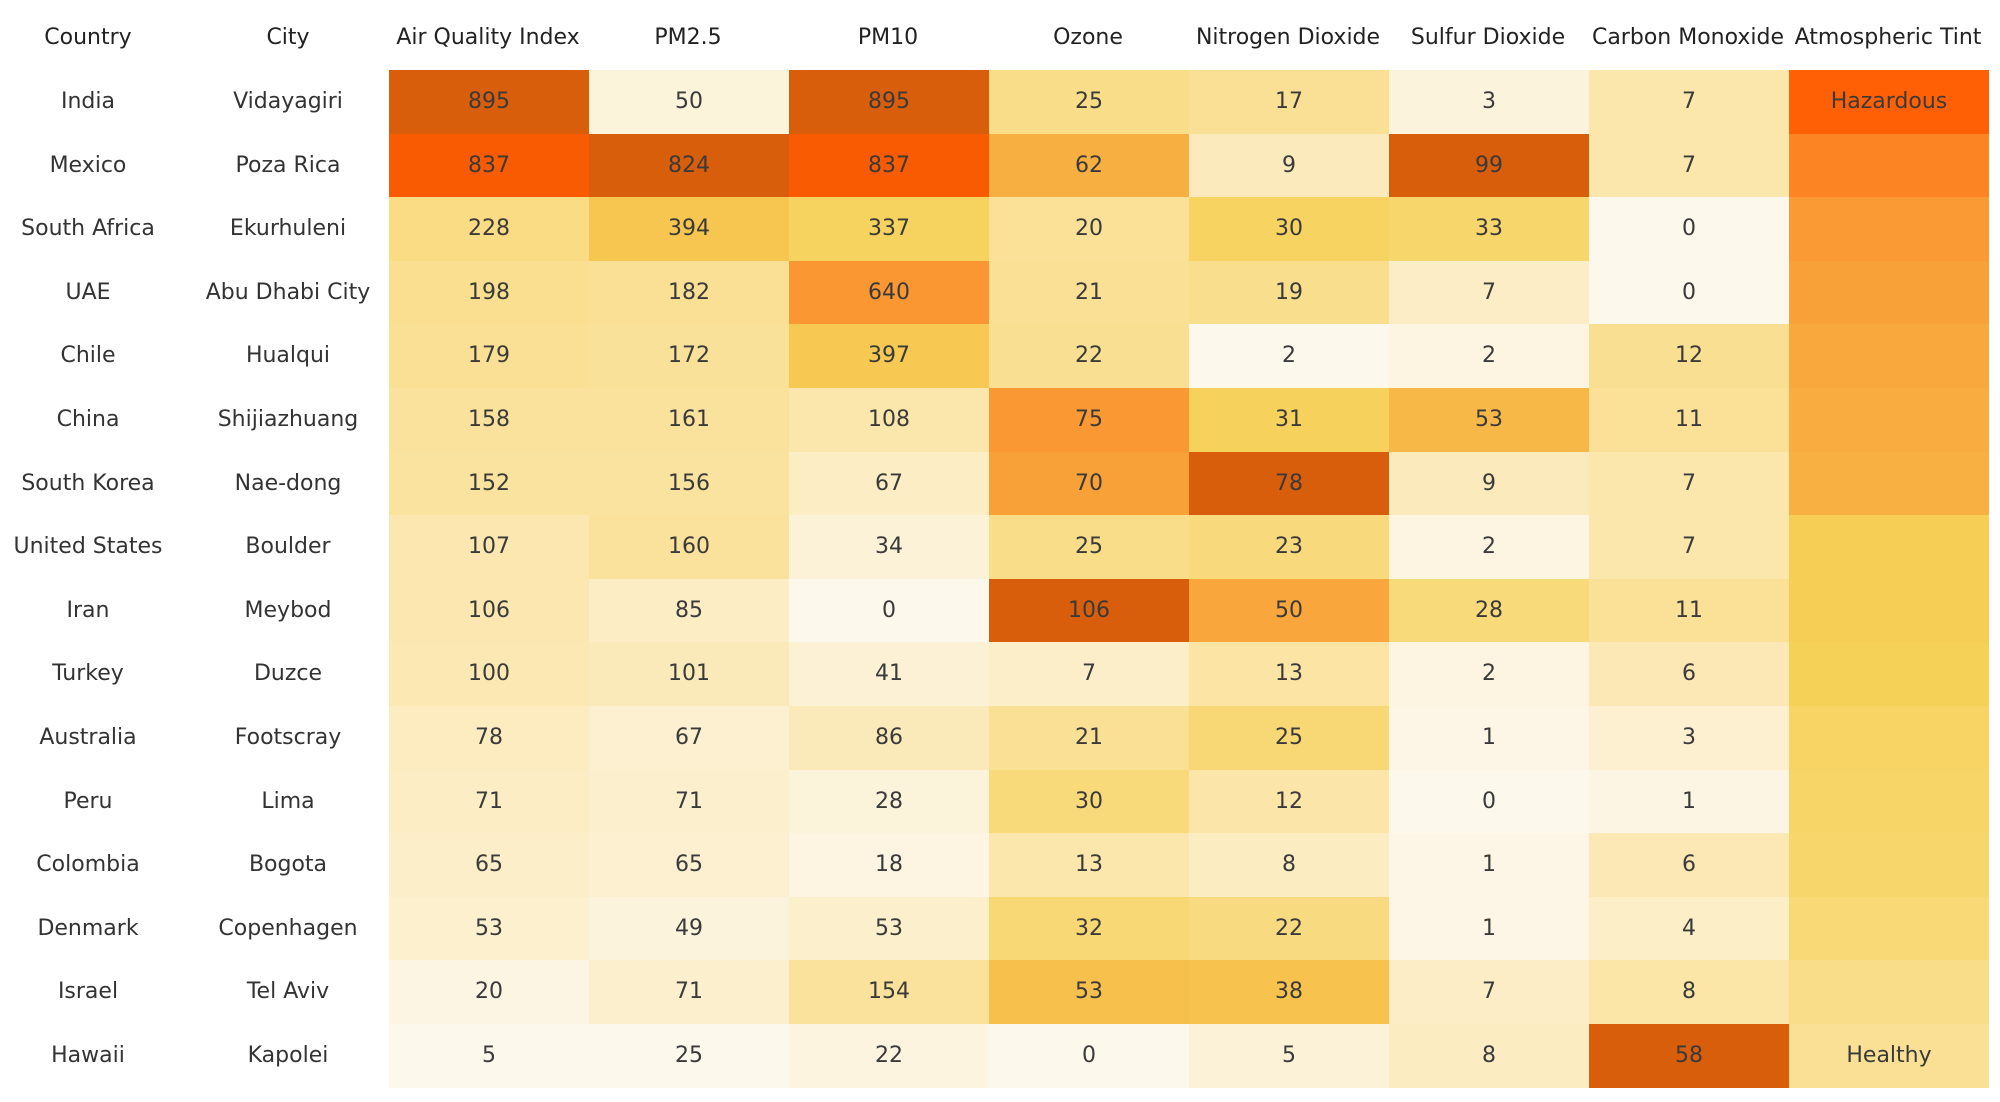 Image resolution: width=2000 pixels, height=1102 pixels. I want to click on heatmap-cell-ozone: 30, so click(1089, 802).